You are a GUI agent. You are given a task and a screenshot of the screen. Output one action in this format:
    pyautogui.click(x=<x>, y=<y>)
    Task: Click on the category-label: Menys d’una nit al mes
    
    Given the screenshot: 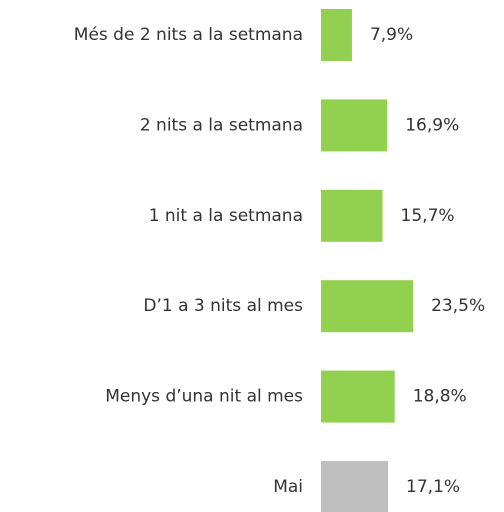 What is the action you would take?
    pyautogui.click(x=204, y=397)
    